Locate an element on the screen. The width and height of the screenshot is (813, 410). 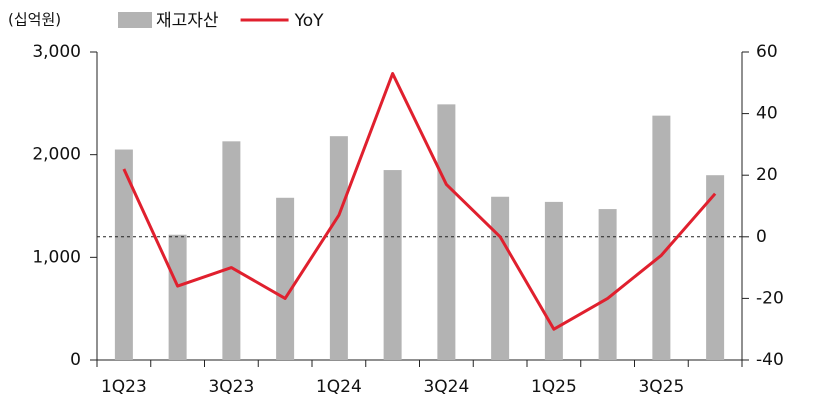
x-tick-label: 3Q24 is located at coordinates (446, 387).